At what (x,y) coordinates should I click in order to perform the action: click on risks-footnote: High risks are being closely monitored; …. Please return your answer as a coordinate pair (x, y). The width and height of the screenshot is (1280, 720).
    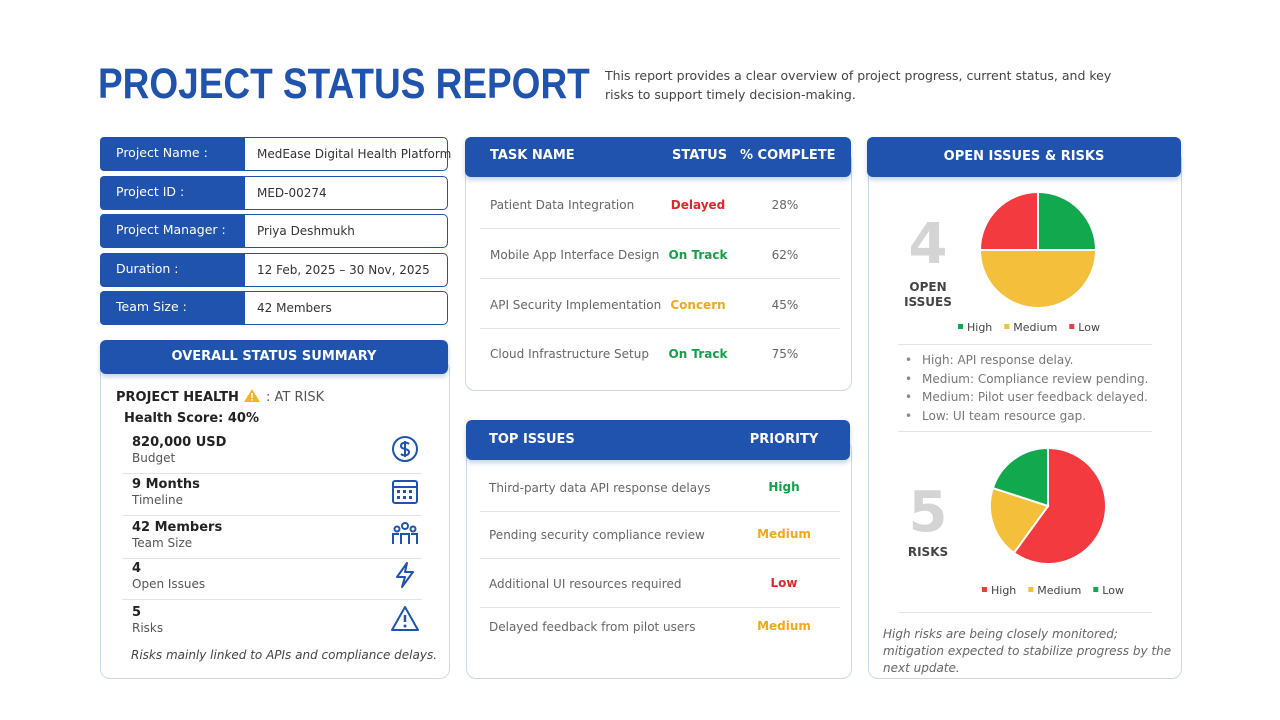
    Looking at the image, I should click on (1027, 651).